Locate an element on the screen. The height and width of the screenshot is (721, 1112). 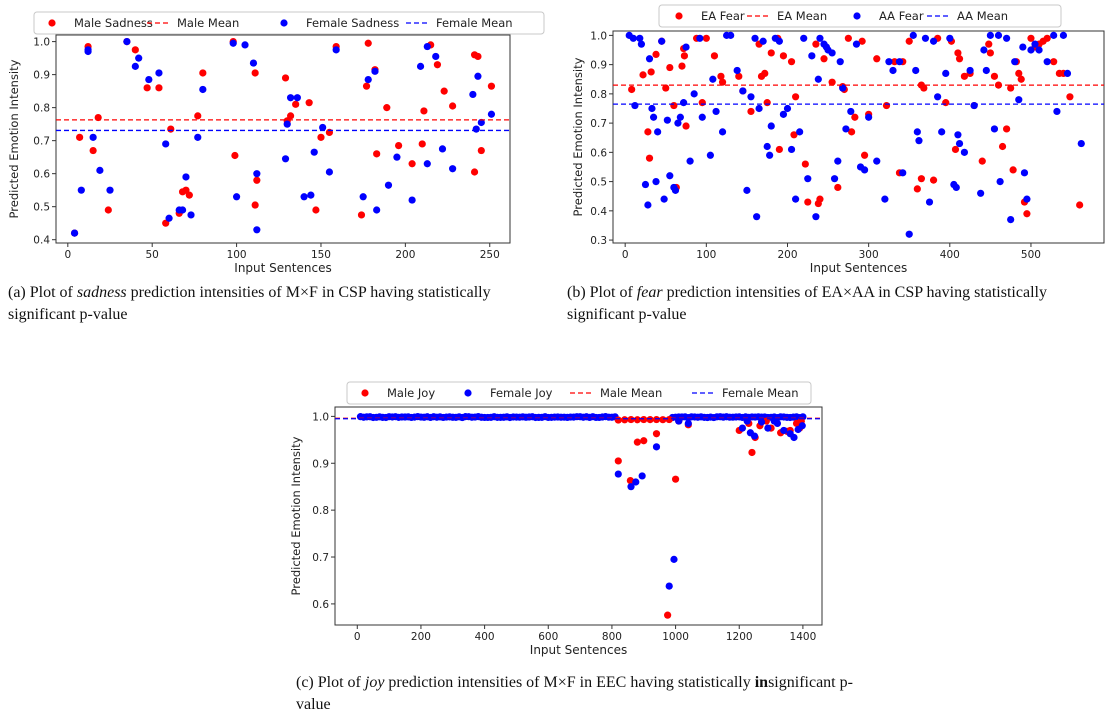
x-tick-label-a-2: 100 is located at coordinates (237, 255).